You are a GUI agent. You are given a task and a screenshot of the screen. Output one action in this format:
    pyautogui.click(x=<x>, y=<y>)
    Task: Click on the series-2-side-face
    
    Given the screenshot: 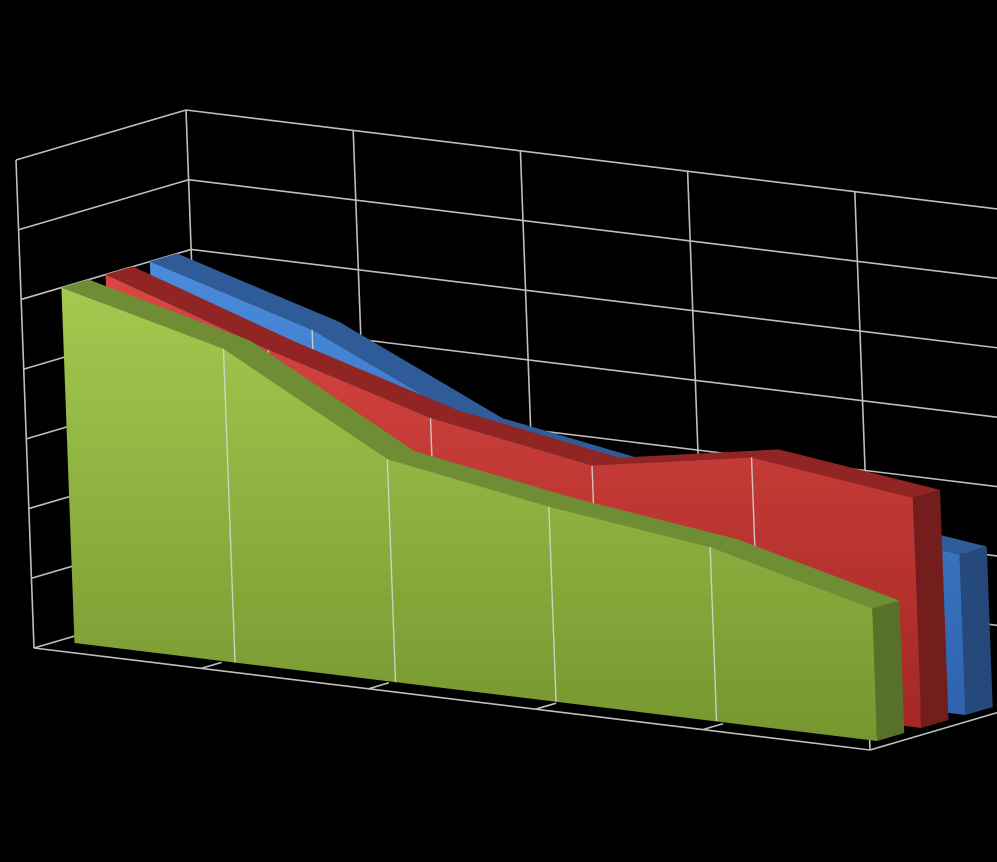 What is the action you would take?
    pyautogui.click(x=888, y=670)
    